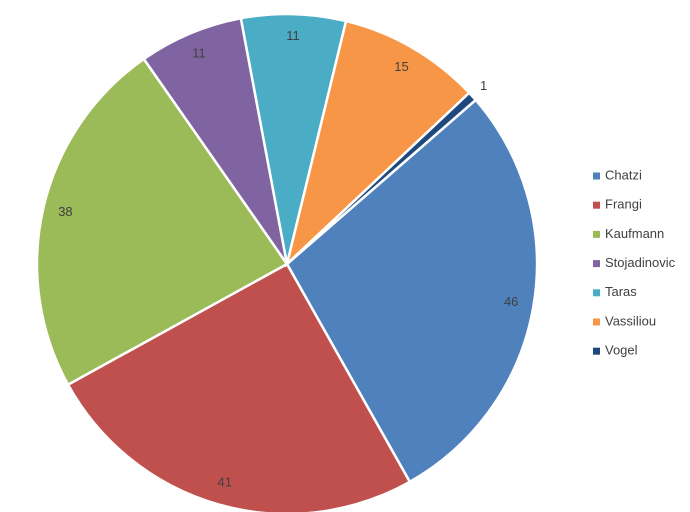 This screenshot has width=690, height=512. I want to click on legend-label: Vassiliou, so click(630, 320).